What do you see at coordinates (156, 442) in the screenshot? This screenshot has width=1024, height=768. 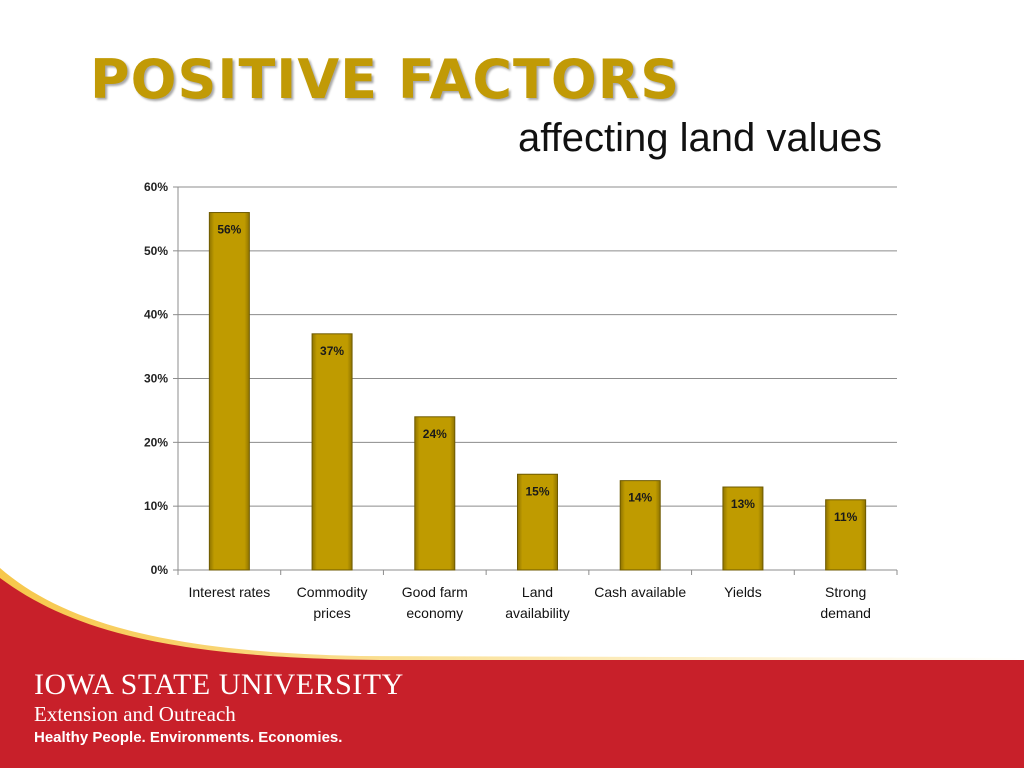 I see `y-tick-label: 20%` at bounding box center [156, 442].